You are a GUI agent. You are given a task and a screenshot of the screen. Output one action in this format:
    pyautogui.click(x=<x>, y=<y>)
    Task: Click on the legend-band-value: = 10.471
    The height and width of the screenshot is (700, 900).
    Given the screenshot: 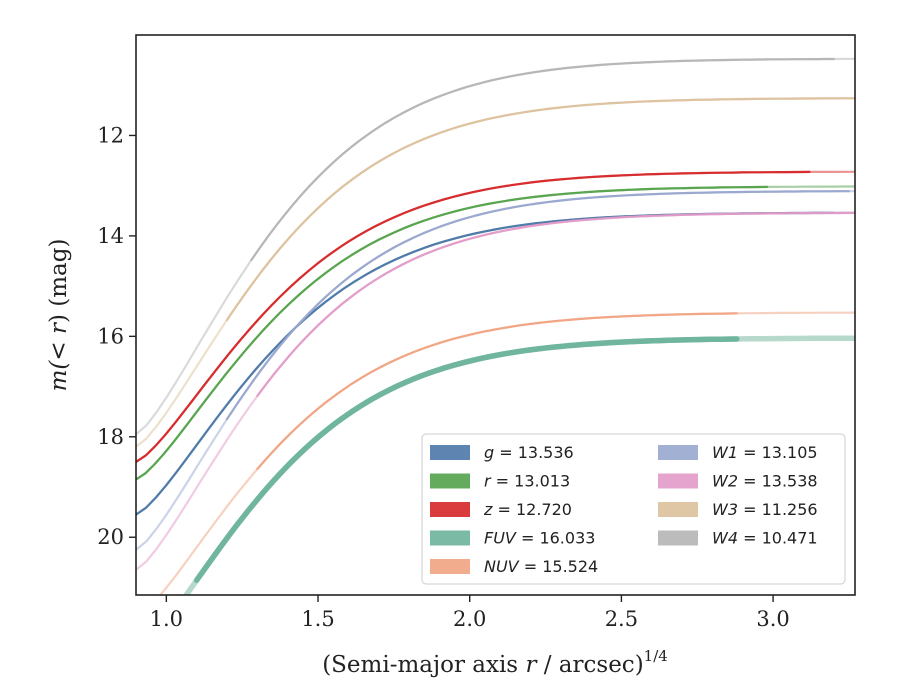 What is the action you would take?
    pyautogui.click(x=778, y=538)
    